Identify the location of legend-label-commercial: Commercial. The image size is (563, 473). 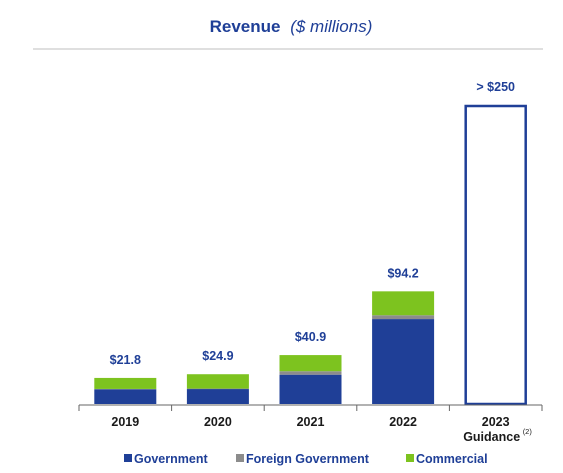
(452, 459).